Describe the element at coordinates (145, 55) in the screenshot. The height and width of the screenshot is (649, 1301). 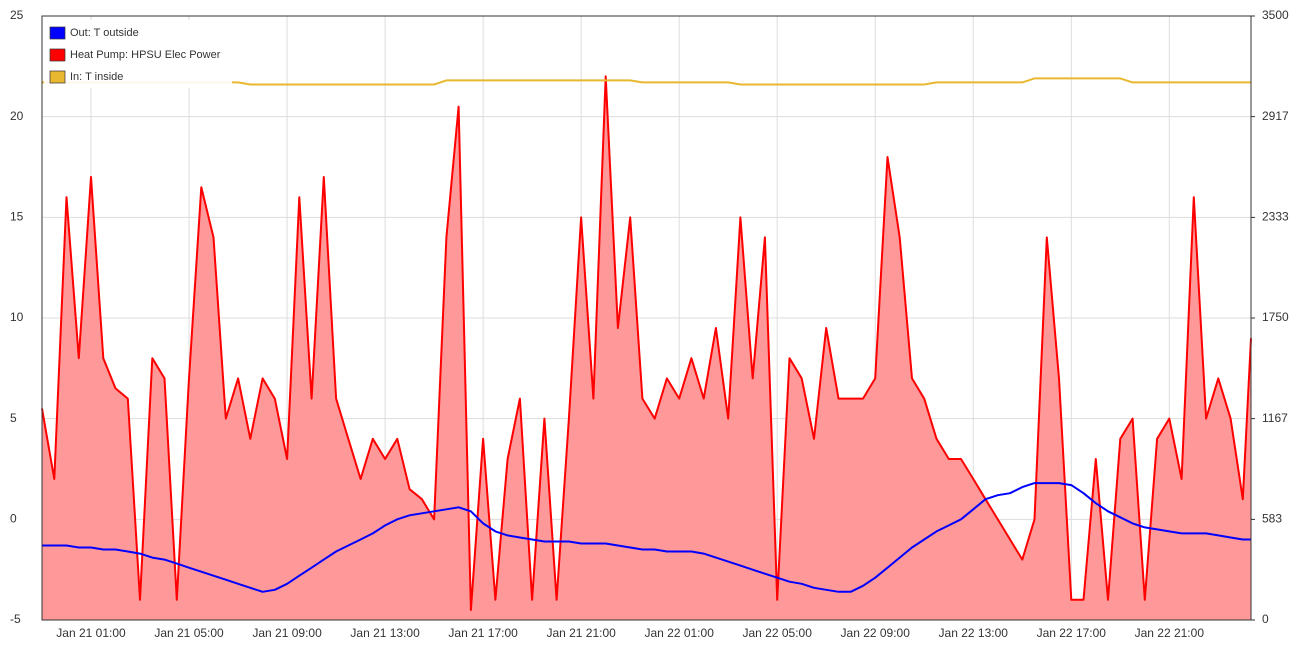
I see `legend-label: Heat Pump: HPSU Elec Power` at that location.